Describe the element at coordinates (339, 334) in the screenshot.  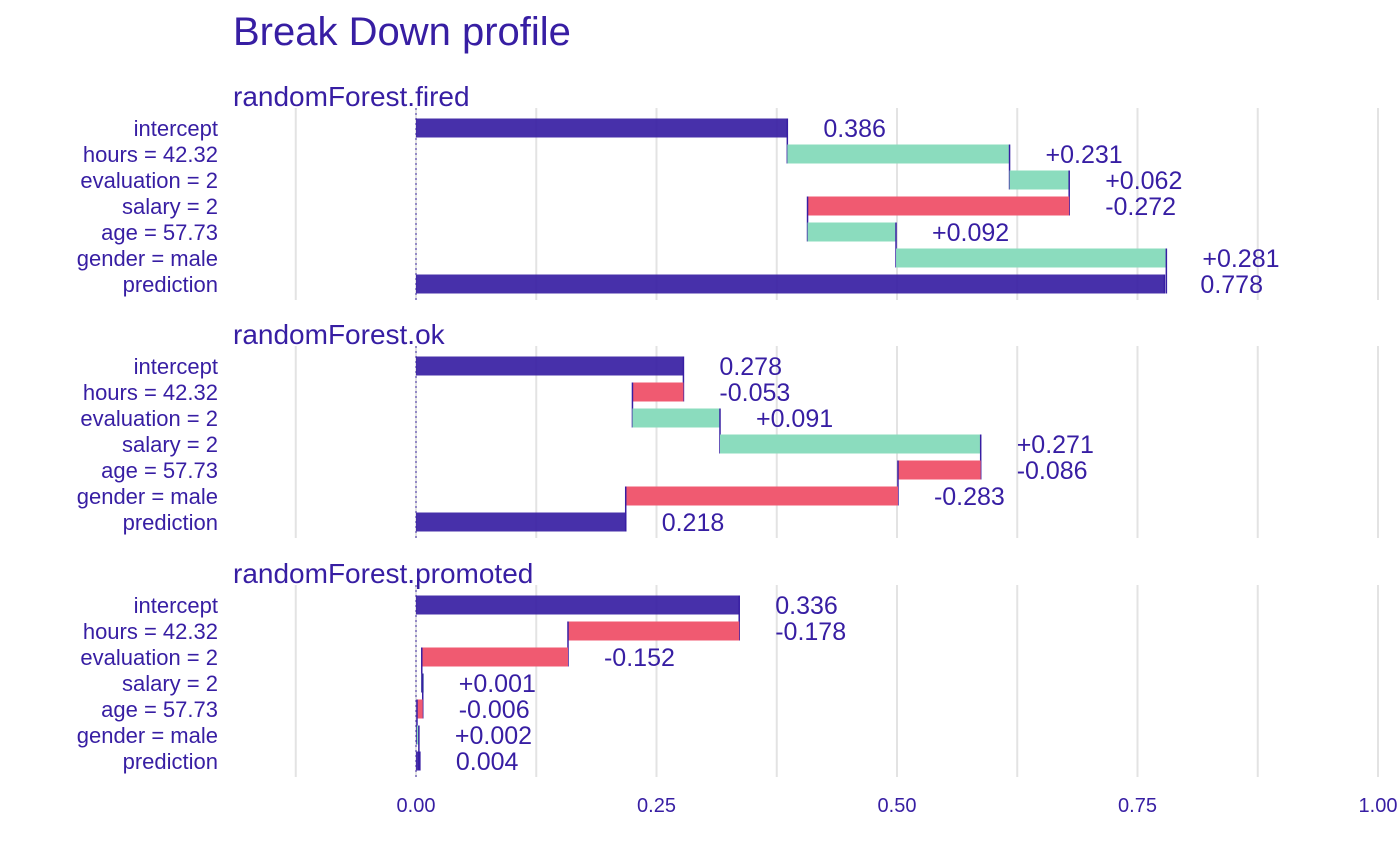
I see `panel-title: randomForest.ok` at that location.